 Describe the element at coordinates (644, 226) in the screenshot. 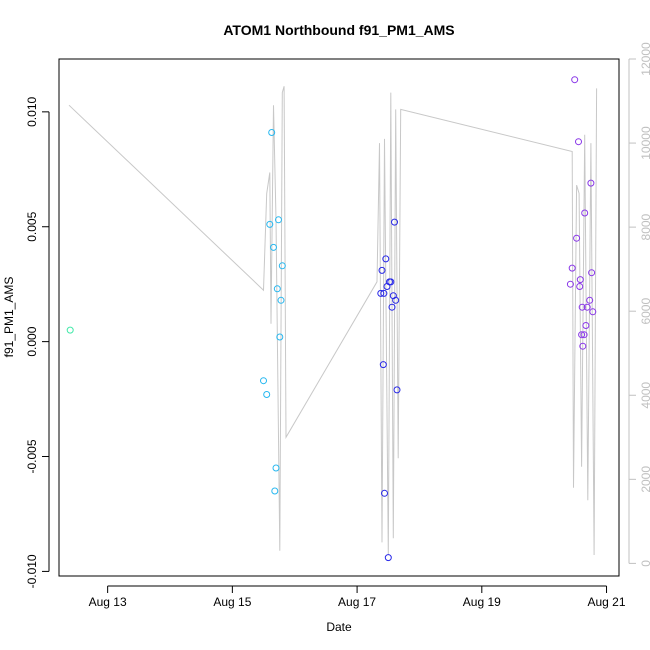

I see `y2-tick-label: 8000` at that location.